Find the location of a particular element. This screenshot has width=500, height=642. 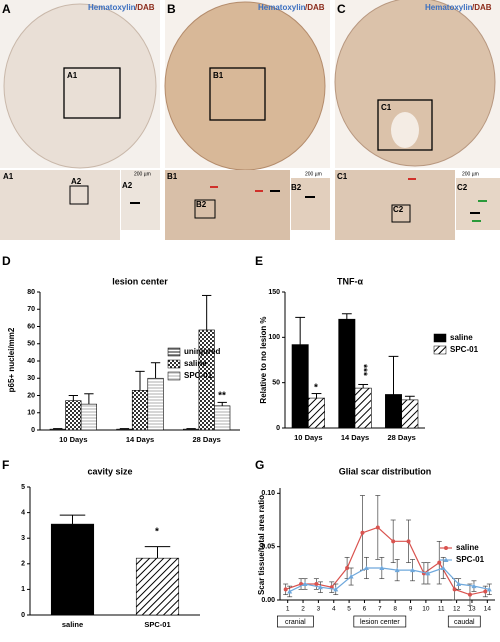

x-tick-label: 10 Days is located at coordinates (308, 437).